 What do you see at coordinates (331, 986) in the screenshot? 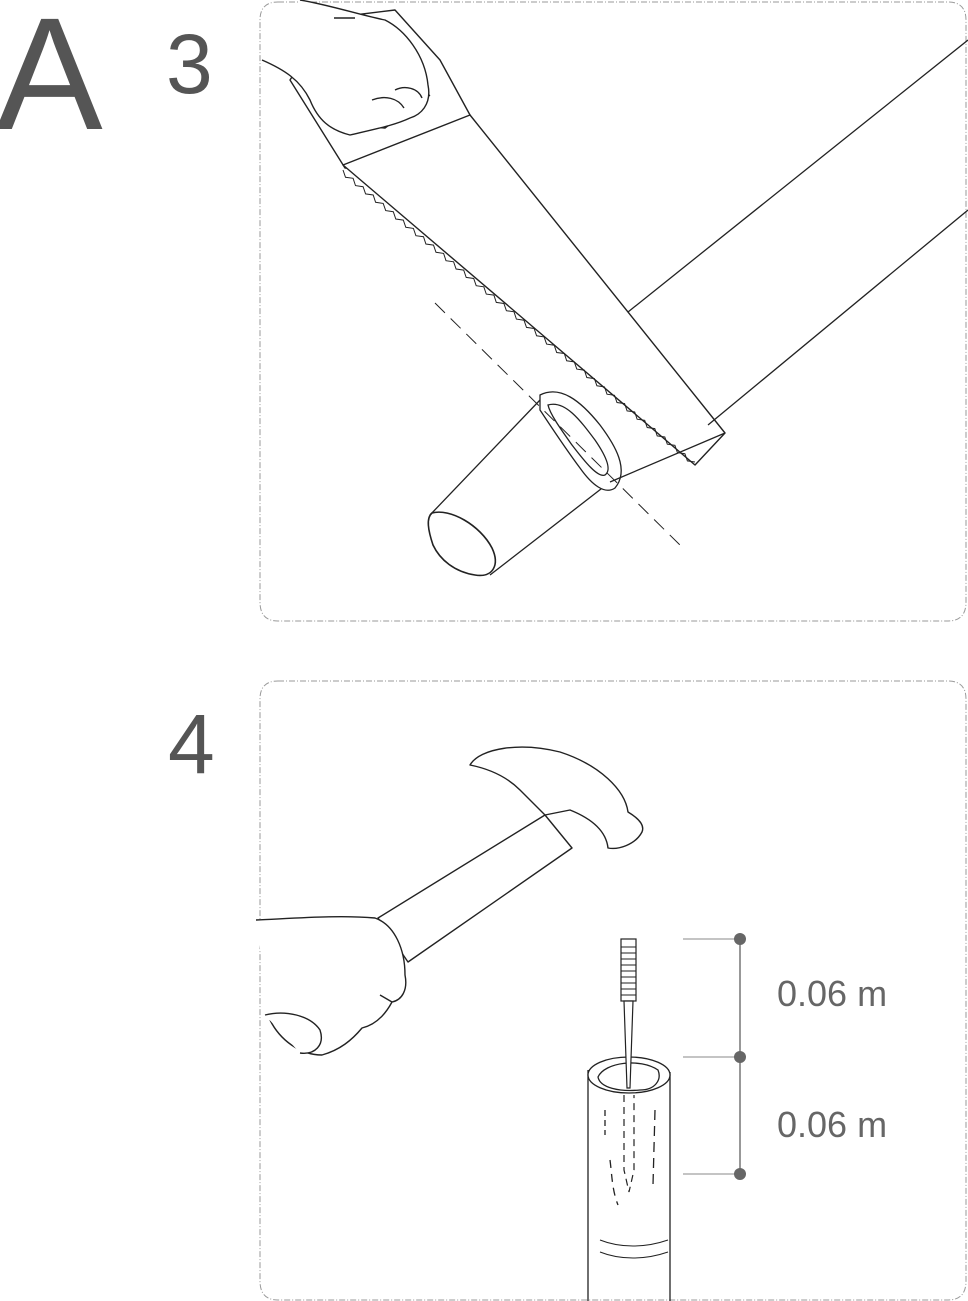
I see `hand-holding-hammer-icon` at bounding box center [331, 986].